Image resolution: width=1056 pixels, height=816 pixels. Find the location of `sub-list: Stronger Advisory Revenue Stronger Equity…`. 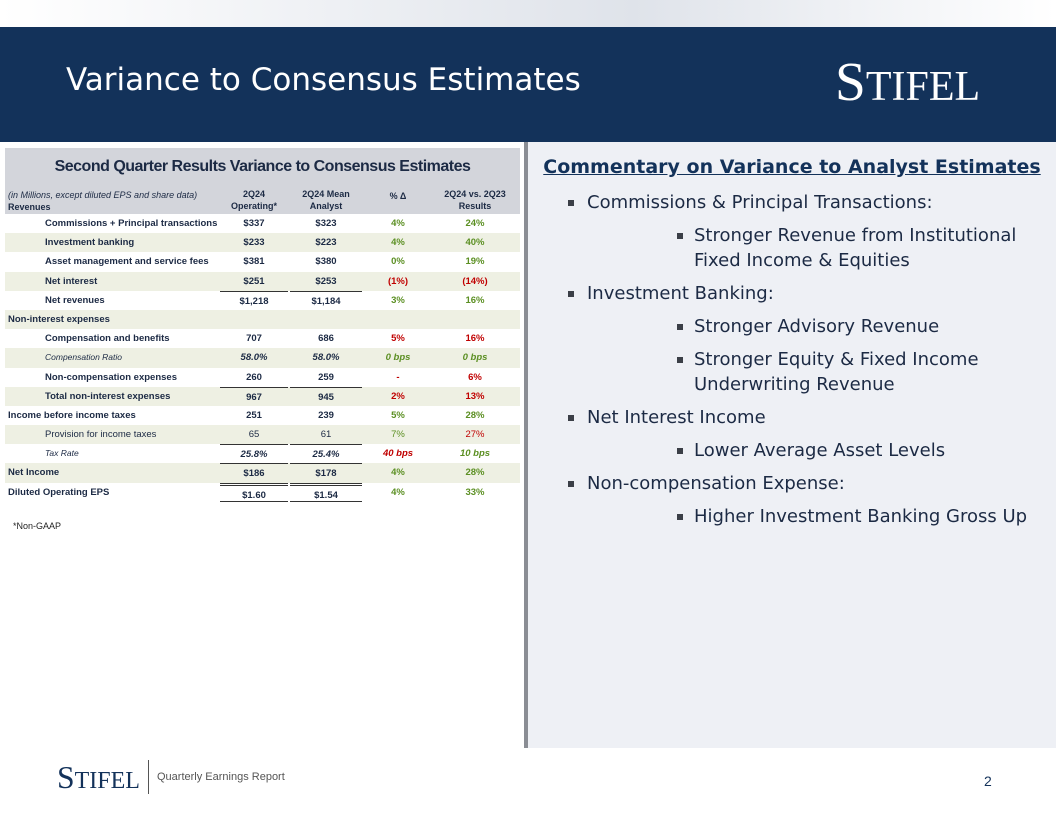

sub-list: Stronger Advisory Revenue Stronger Equity… is located at coordinates (821, 355).